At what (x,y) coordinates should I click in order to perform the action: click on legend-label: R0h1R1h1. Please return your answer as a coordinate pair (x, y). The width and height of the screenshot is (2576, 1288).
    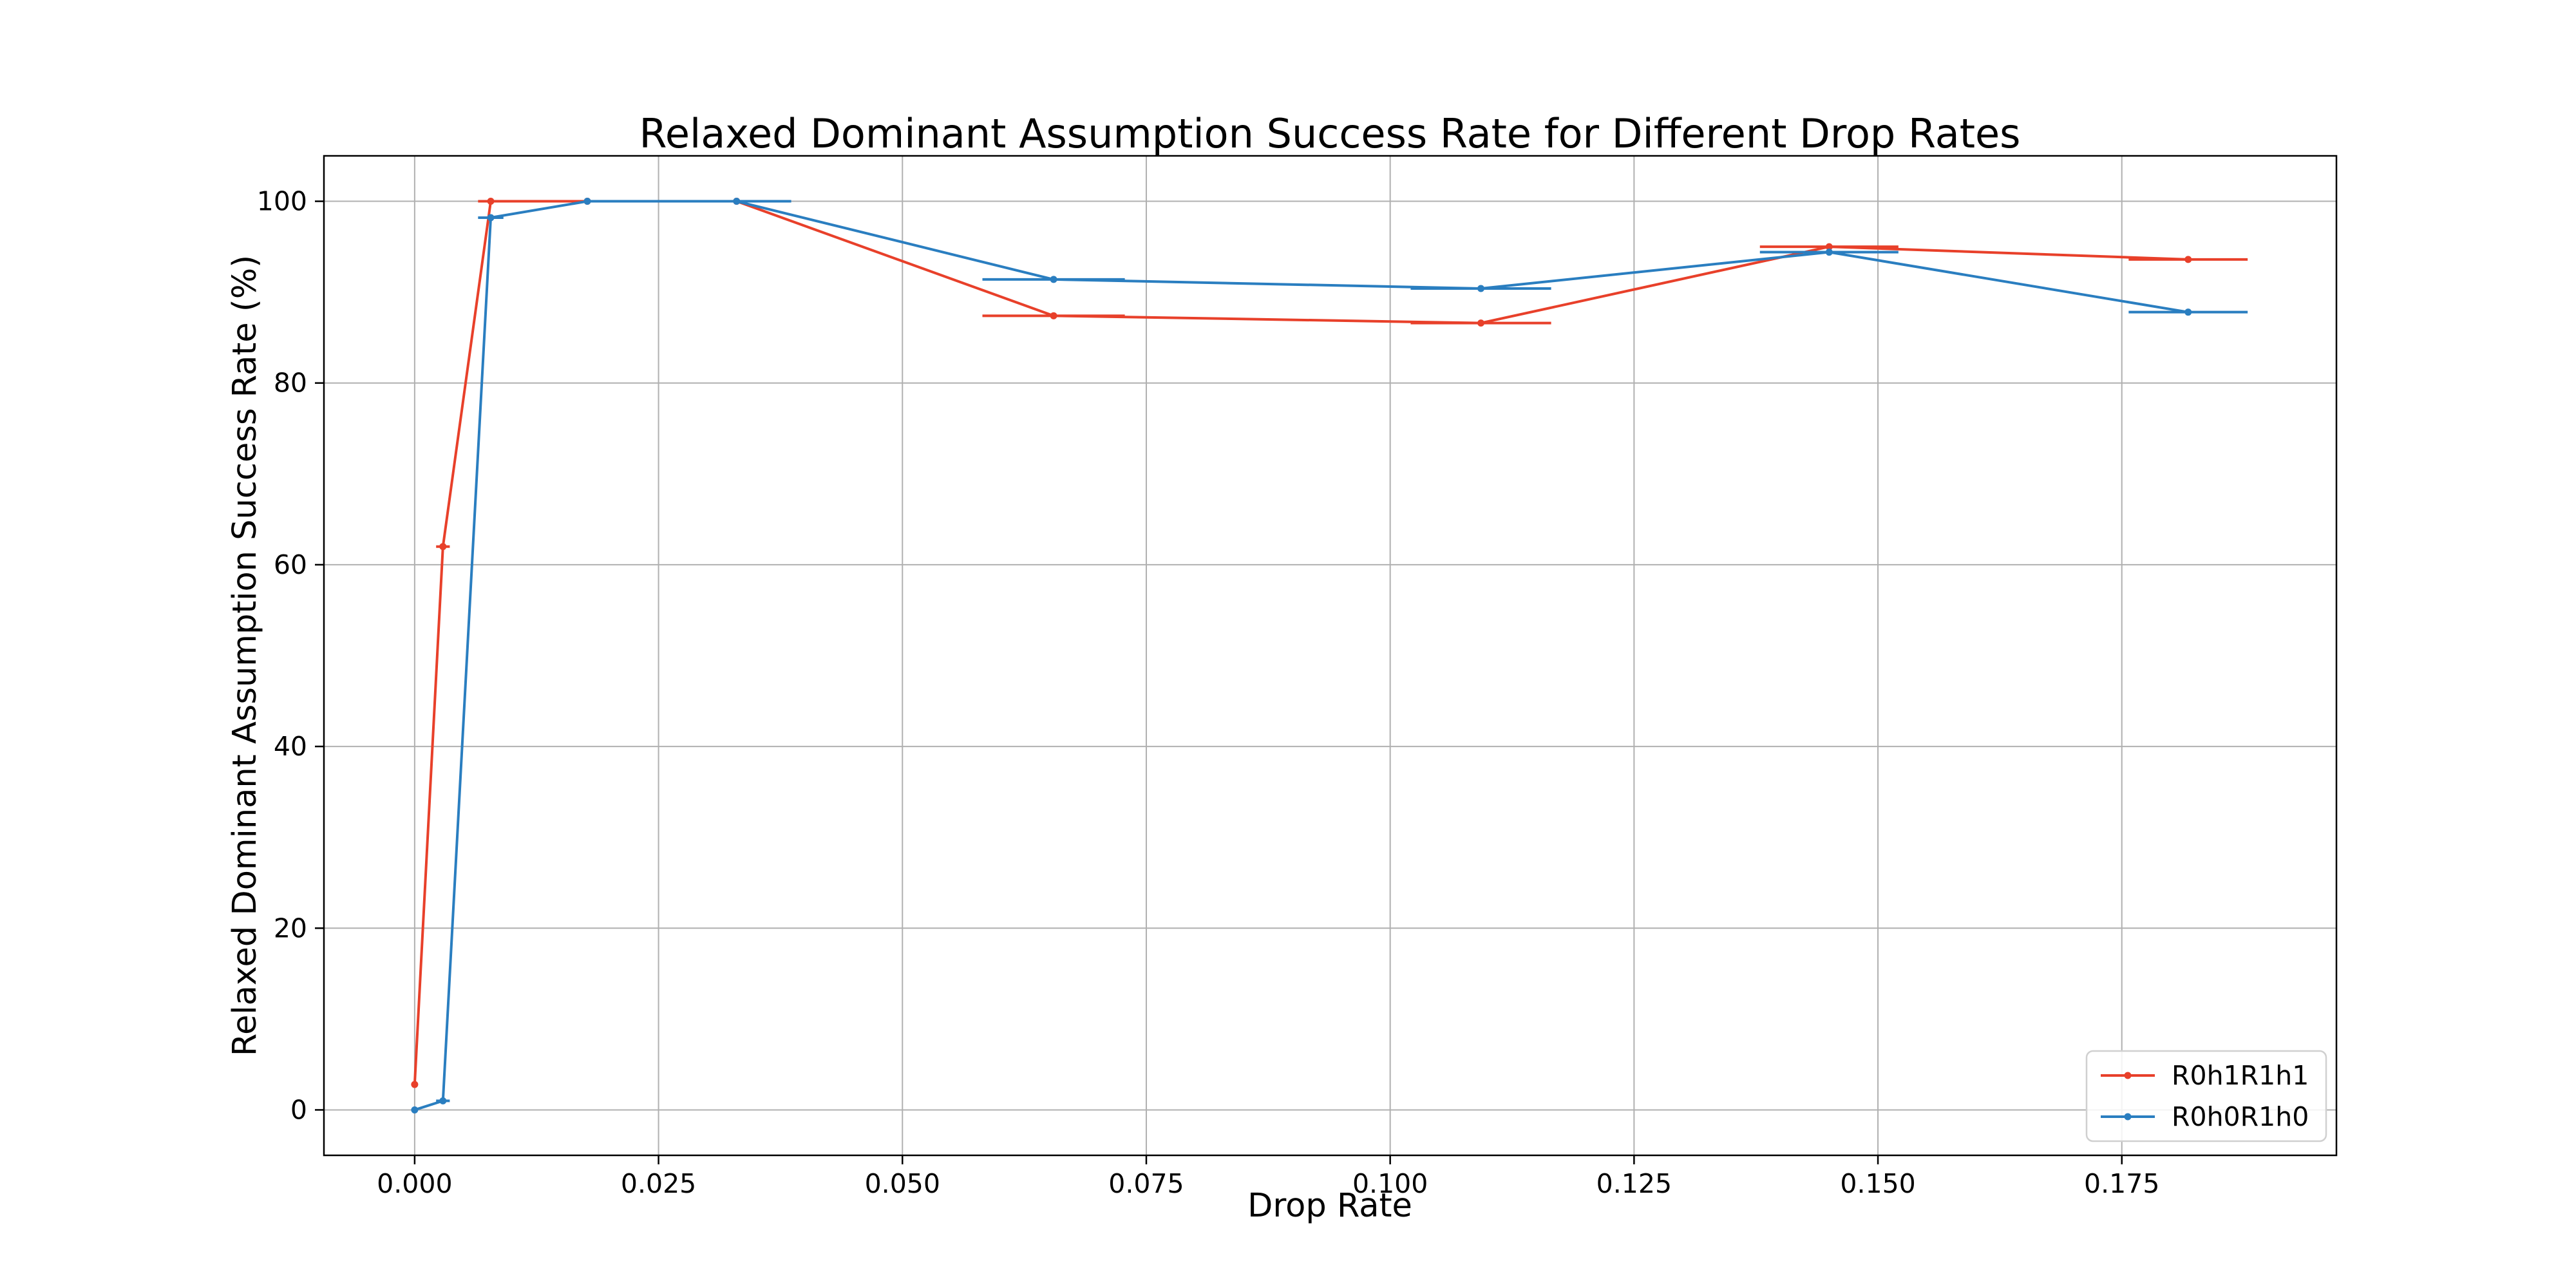
    Looking at the image, I should click on (2240, 1075).